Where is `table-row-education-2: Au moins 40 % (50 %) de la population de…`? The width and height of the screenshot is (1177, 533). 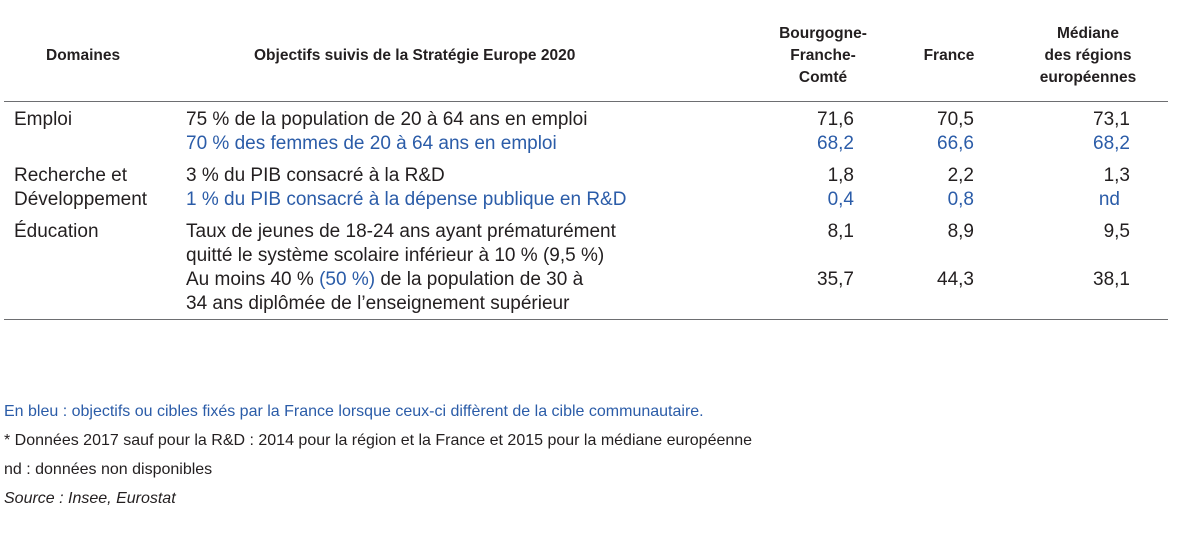 table-row-education-2: Au moins 40 % (50 %) de la population de… is located at coordinates (586, 294).